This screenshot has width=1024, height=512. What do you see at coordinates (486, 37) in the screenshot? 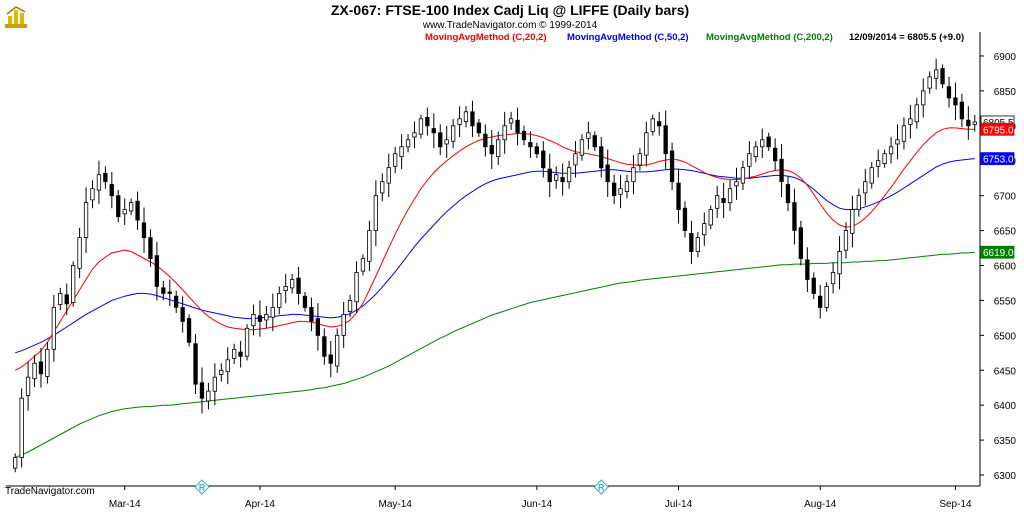
I see `legend-ma20: MovingAvgMethod (C,20,2)` at bounding box center [486, 37].